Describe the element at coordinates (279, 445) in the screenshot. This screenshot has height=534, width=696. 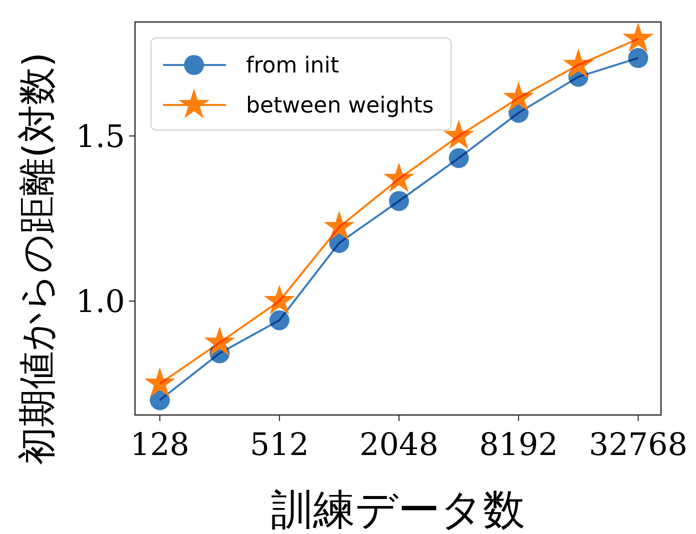
I see `x-tick-label: 512` at that location.